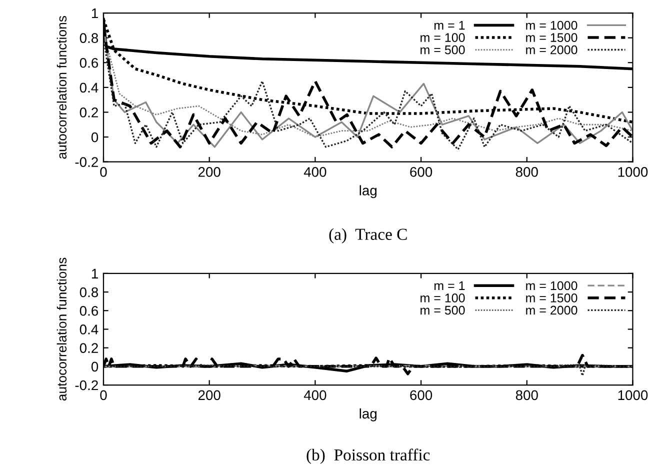 This screenshot has width=655, height=465. What do you see at coordinates (368, 236) in the screenshot?
I see `text: (a) Trace C` at bounding box center [368, 236].